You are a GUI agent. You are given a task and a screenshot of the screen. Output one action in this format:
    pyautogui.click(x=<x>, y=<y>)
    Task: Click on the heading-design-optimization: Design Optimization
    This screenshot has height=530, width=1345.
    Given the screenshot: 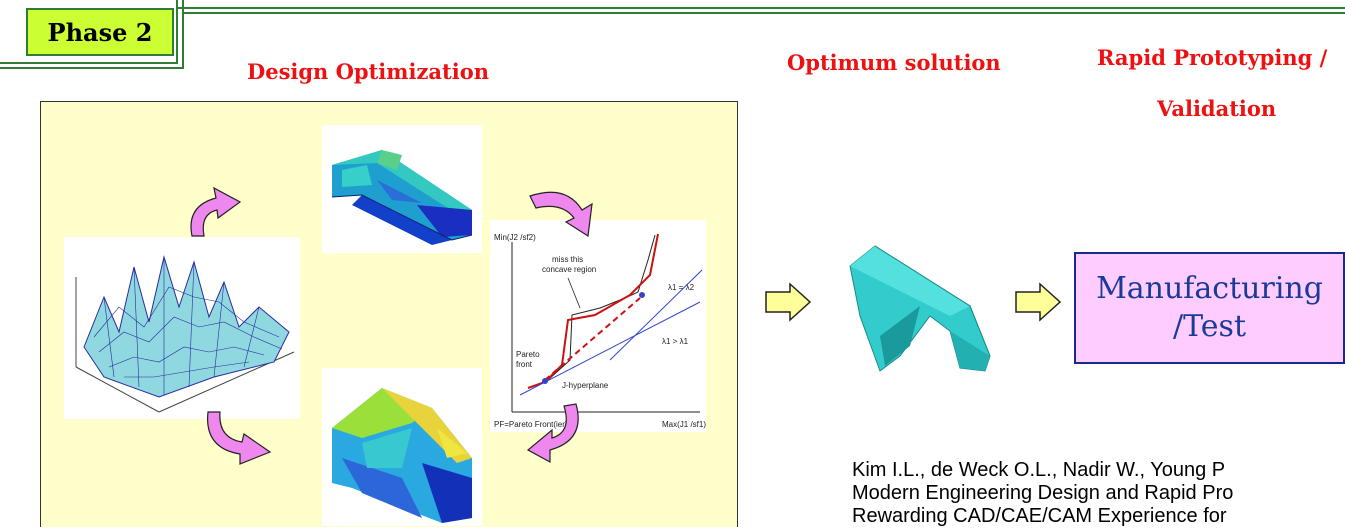 What is the action you would take?
    pyautogui.click(x=368, y=71)
    